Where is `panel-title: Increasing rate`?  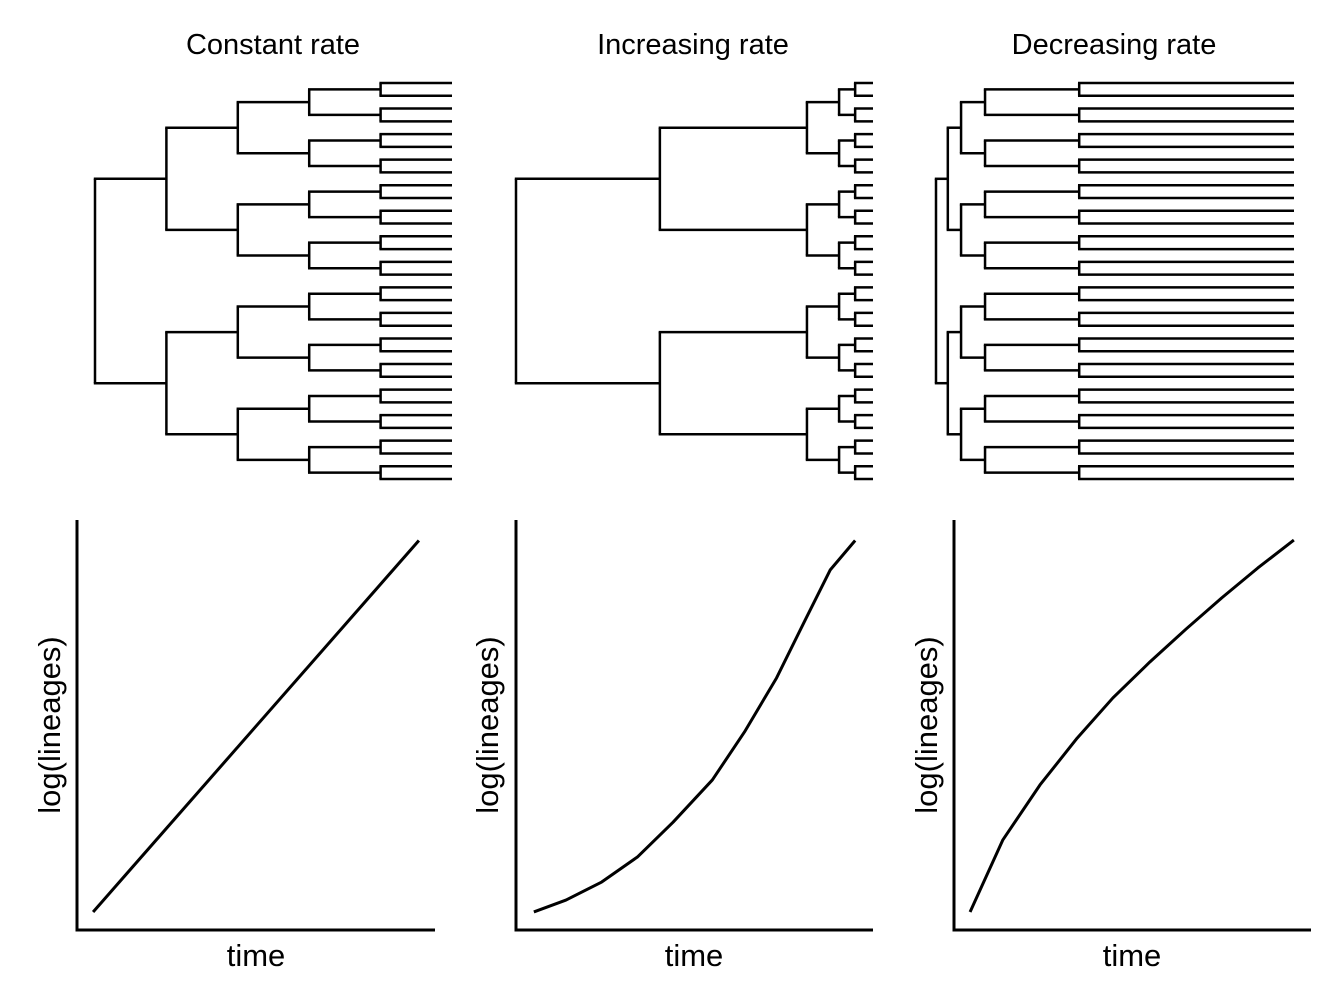 panel-title: Increasing rate is located at coordinates (693, 45).